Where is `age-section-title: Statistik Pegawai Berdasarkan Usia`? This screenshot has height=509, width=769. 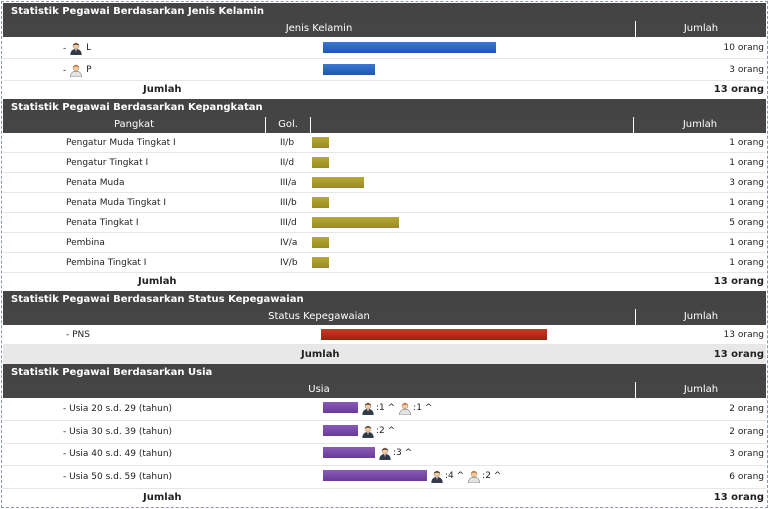 age-section-title: Statistik Pegawai Berdasarkan Usia is located at coordinates (384, 373).